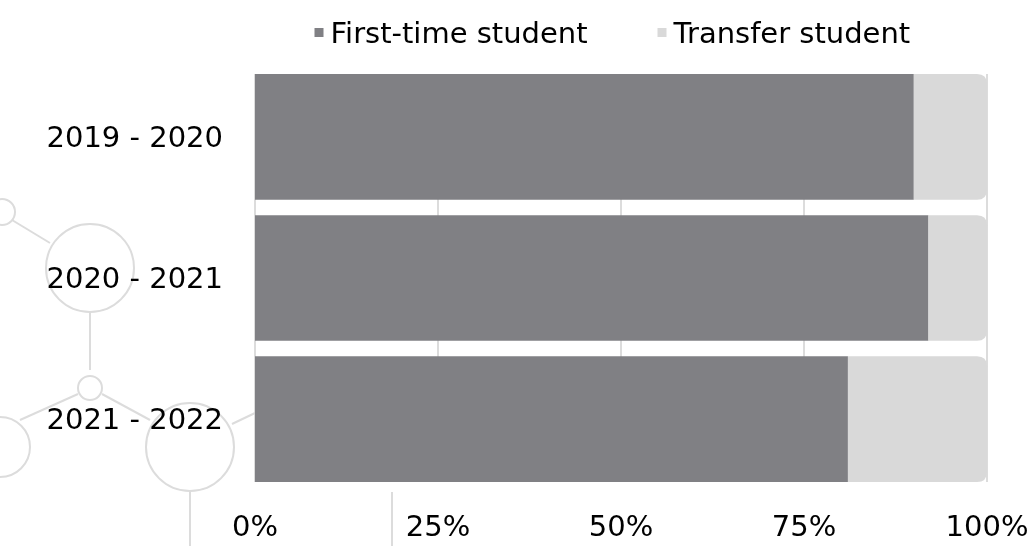 The width and height of the screenshot is (1032, 546). Describe the element at coordinates (621, 526) in the screenshot. I see `x-tick-label: 50%` at that location.